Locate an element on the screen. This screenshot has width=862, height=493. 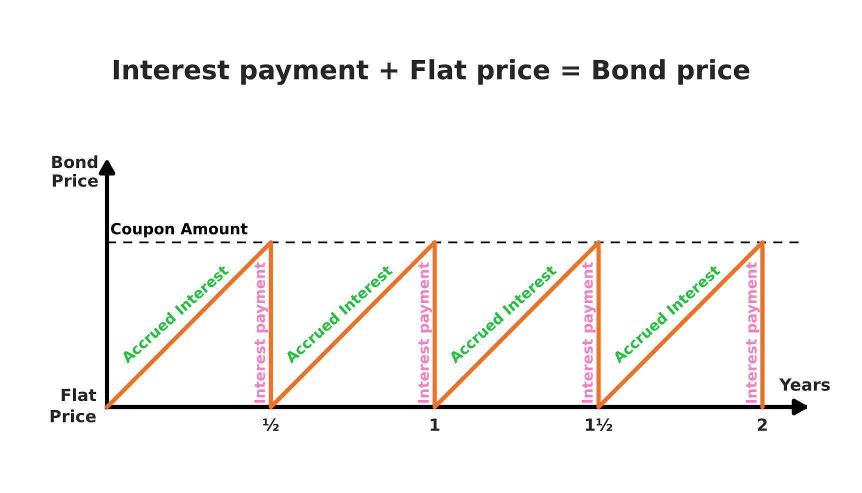
chart-title: Interest payment + Flat price = Bond price is located at coordinates (432, 72).